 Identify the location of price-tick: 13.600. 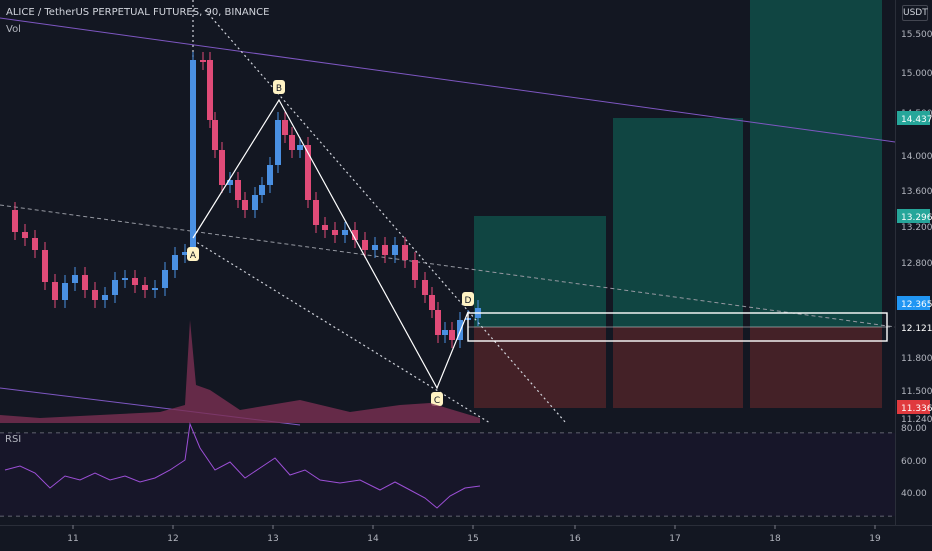
(916, 192).